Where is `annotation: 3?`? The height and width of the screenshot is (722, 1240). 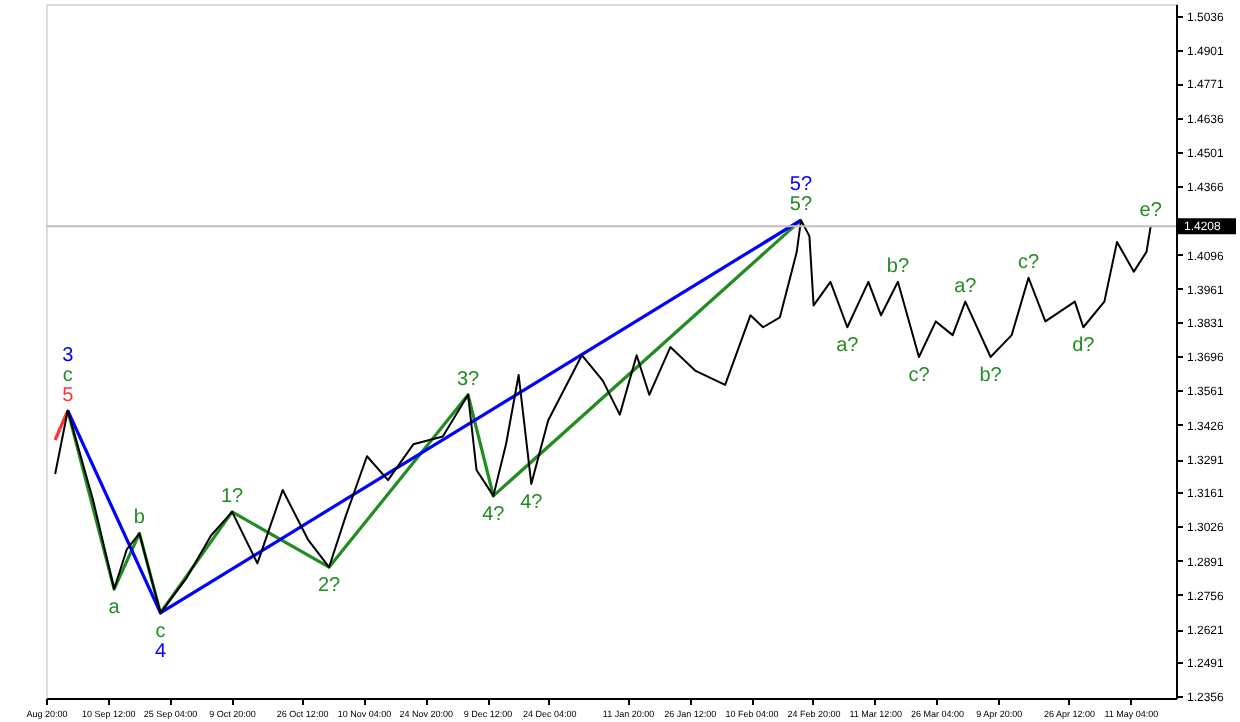
annotation: 3? is located at coordinates (468, 379).